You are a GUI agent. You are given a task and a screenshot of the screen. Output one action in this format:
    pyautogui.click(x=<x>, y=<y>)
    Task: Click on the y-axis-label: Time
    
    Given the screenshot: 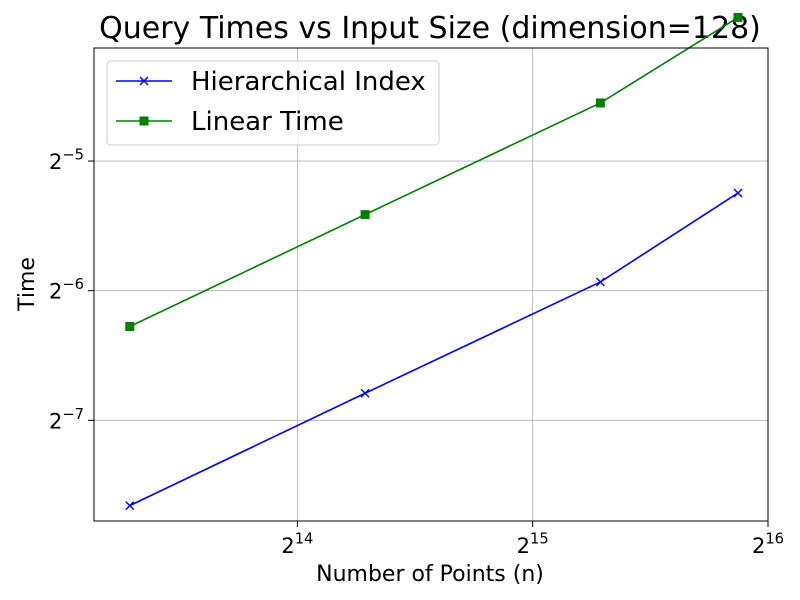 What is the action you would take?
    pyautogui.click(x=27, y=284)
    